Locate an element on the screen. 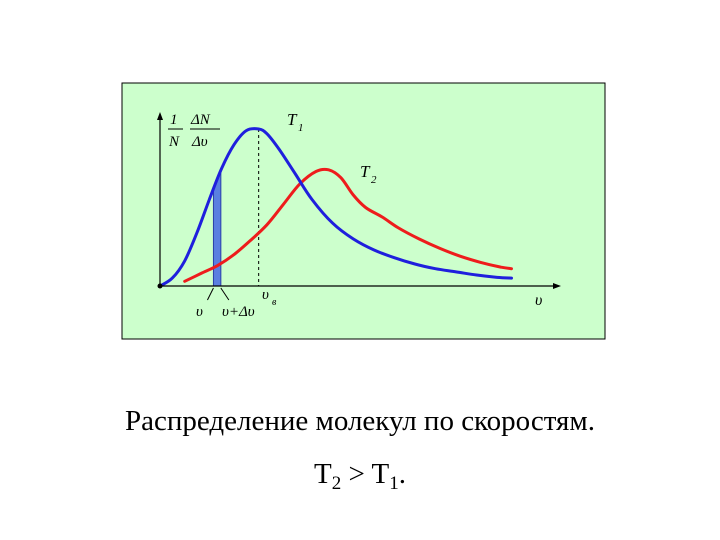 This screenshot has width=720, height=540. caption-t1: T is located at coordinates (380, 474).